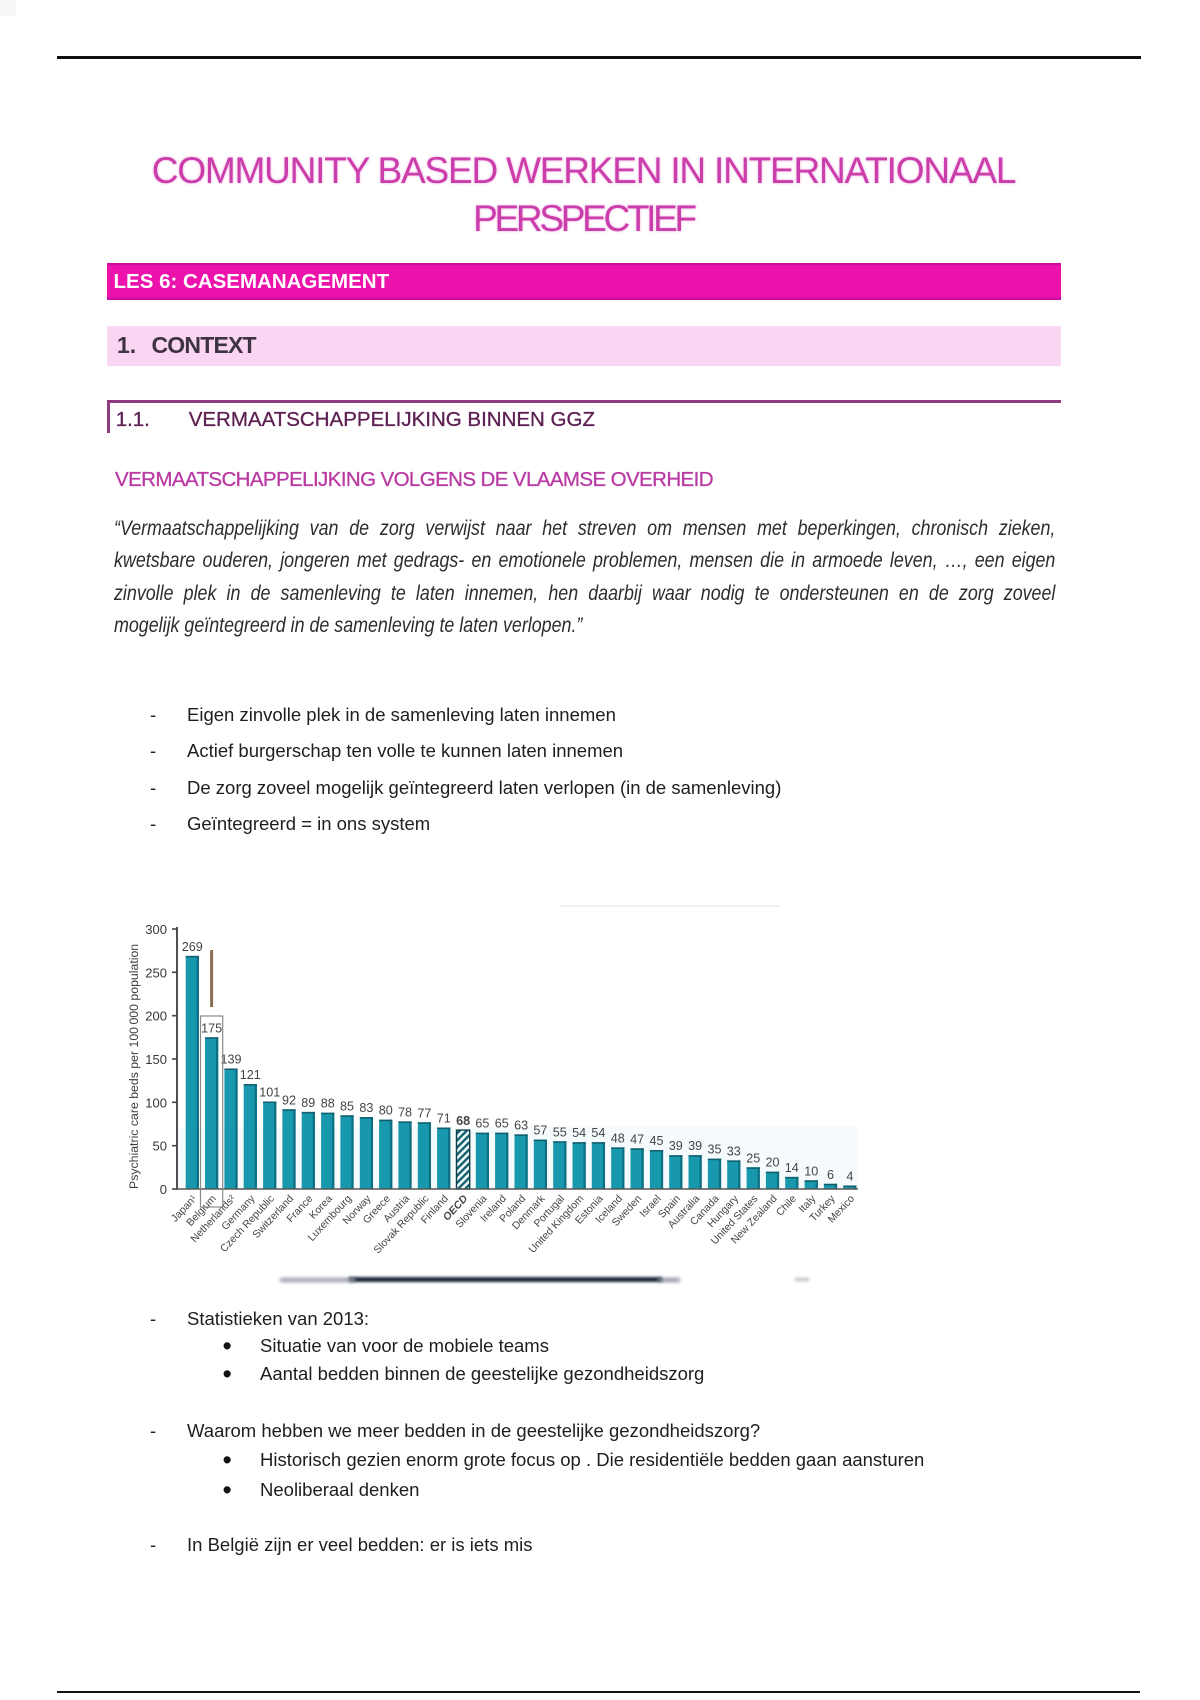  What do you see at coordinates (786, 1206) in the screenshot?
I see `svg-text: Chile` at bounding box center [786, 1206].